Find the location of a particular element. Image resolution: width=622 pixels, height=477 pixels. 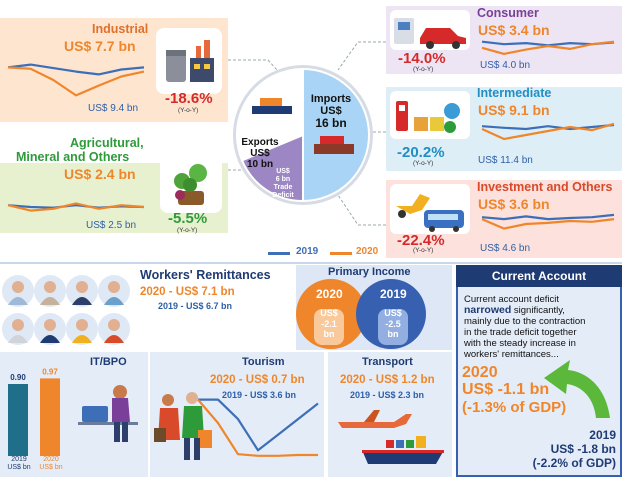

itbpo-2019-label: 2019 US$ bn is located at coordinates (19, 464).